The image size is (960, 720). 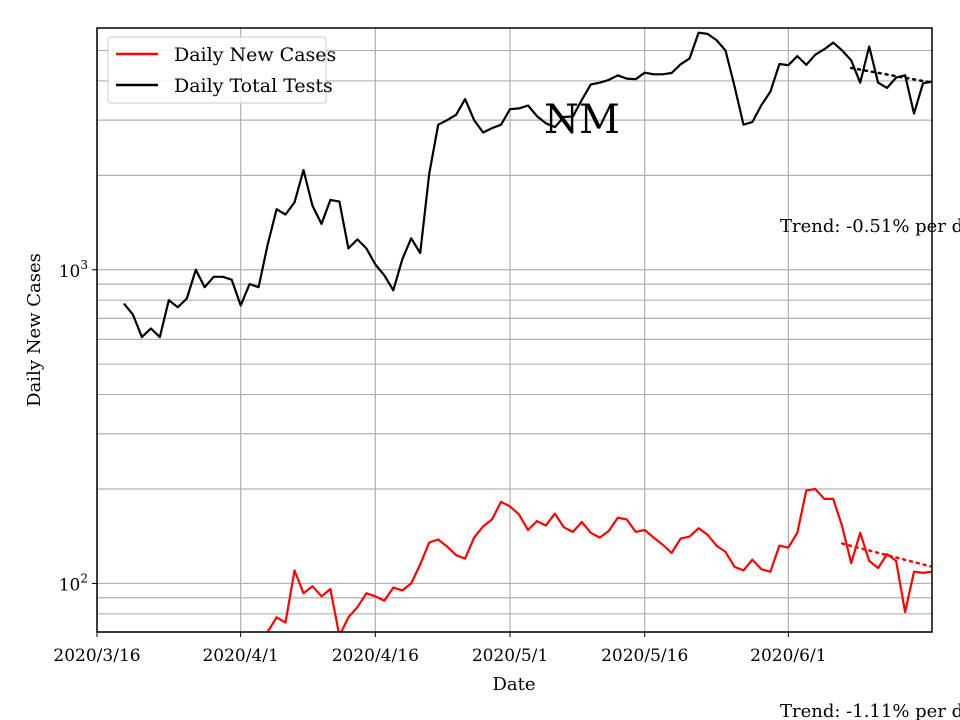 I want to click on legend: Daily New Cases Daily Total Tests, so click(x=221, y=70).